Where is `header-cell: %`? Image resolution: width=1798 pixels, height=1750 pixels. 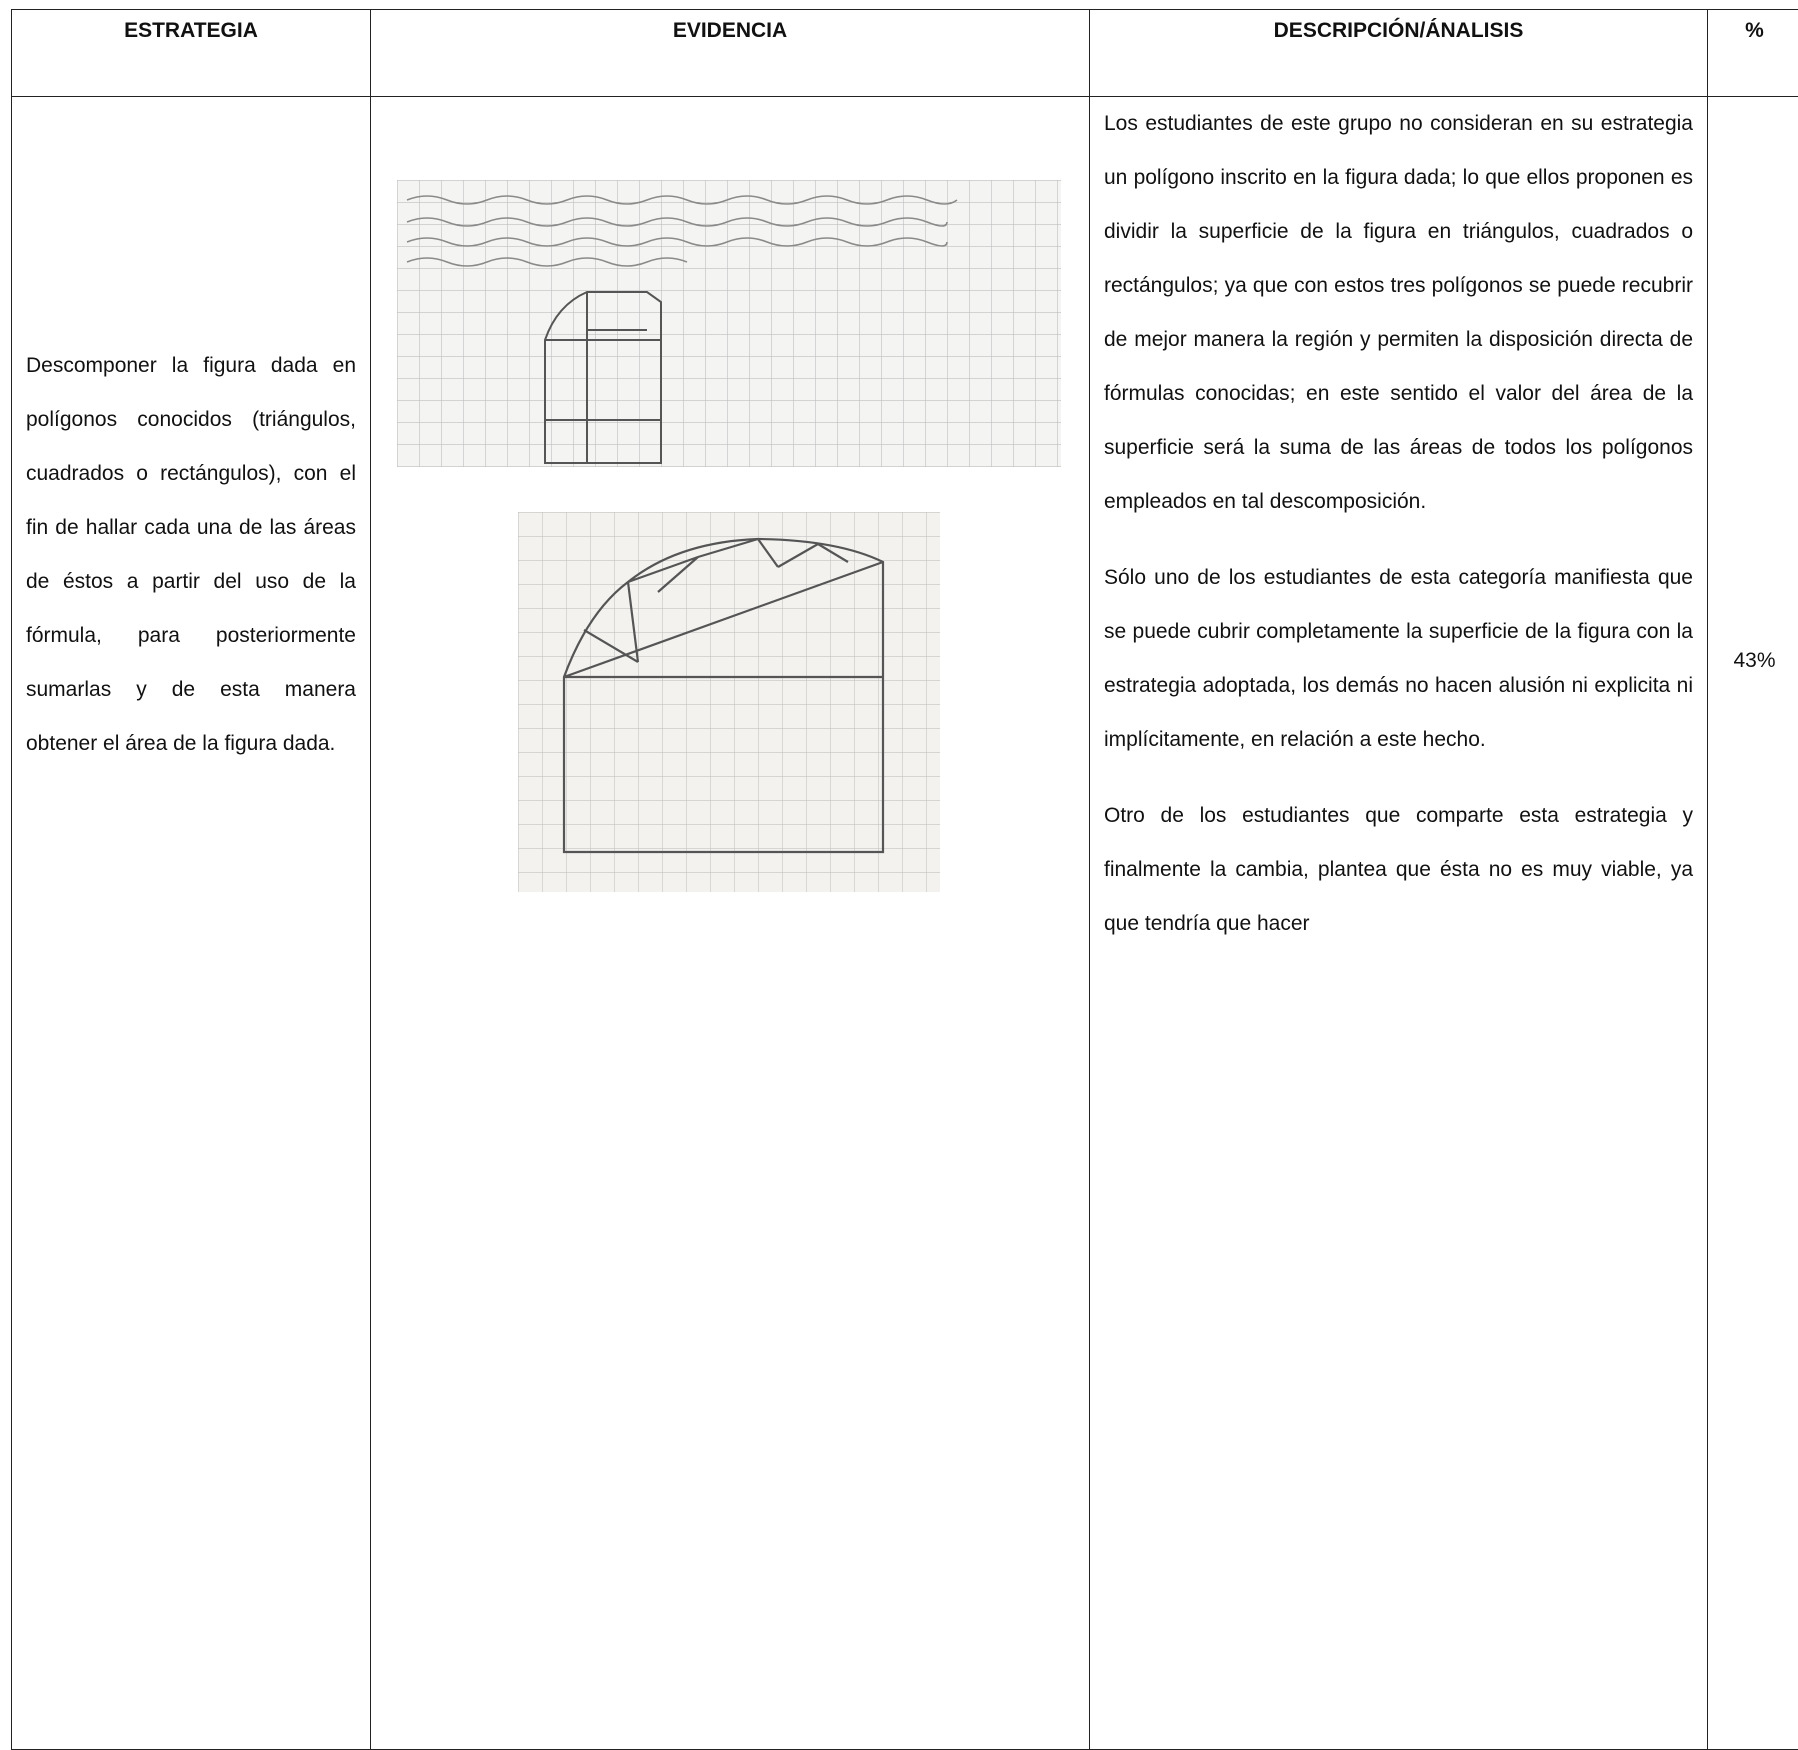 header-cell: % is located at coordinates (1753, 53).